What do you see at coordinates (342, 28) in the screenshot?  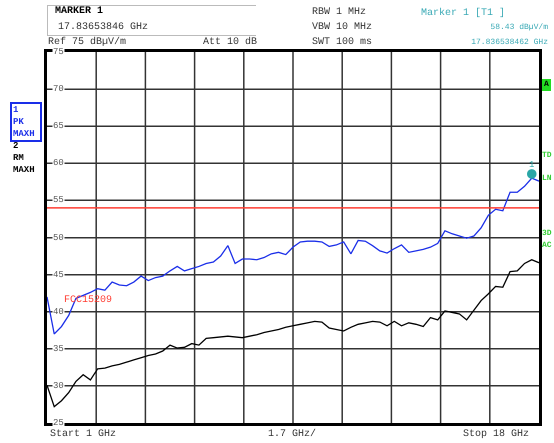 I see `text: VBW 10 MHz` at bounding box center [342, 28].